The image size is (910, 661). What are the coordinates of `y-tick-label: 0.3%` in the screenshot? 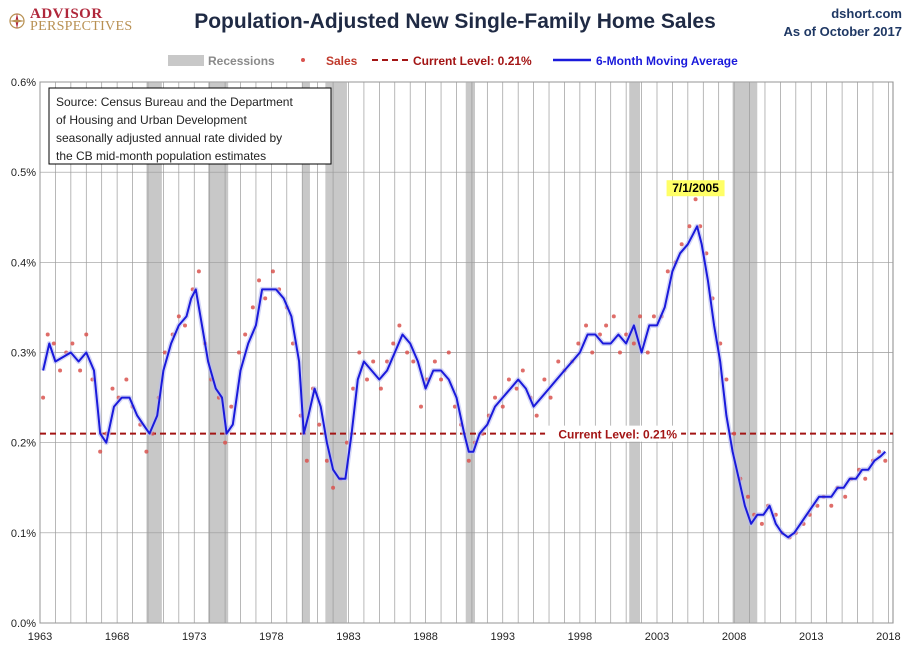 It's located at (23, 354).